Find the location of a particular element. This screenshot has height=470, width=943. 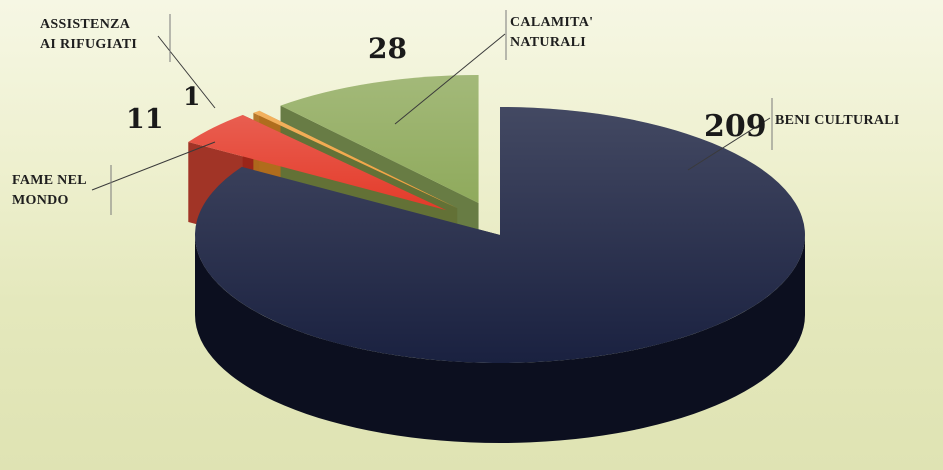

category-label-line: MONDO is located at coordinates (40, 200).